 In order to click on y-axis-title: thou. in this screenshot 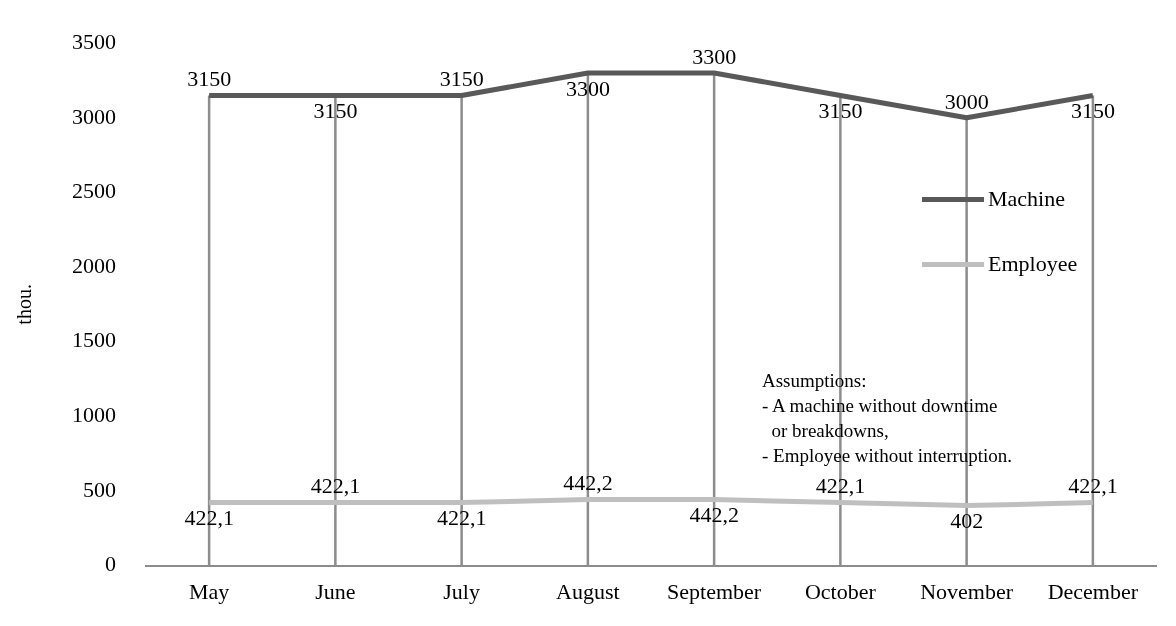, I will do `click(24, 304)`.